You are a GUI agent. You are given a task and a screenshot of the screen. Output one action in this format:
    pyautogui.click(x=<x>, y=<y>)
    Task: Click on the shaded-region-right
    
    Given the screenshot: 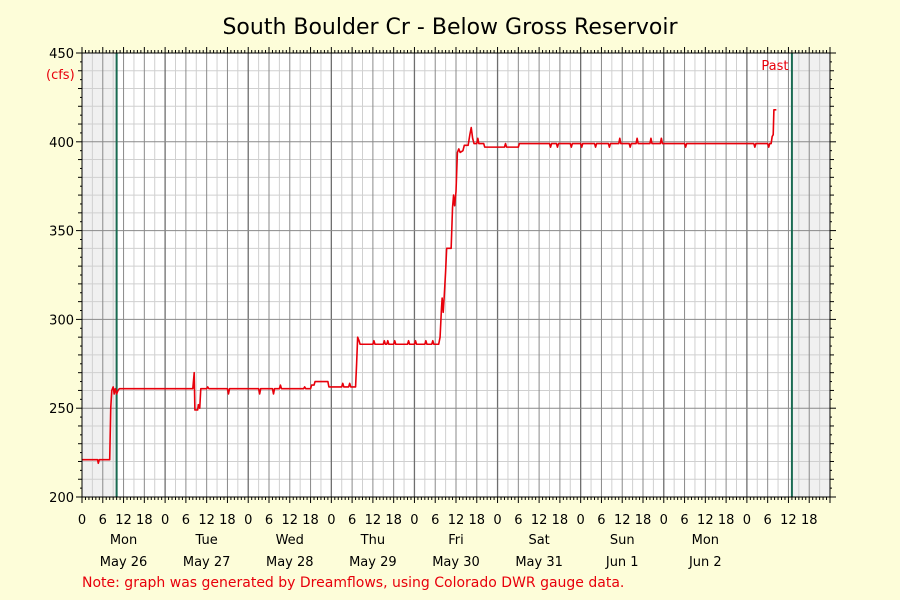 What is the action you would take?
    pyautogui.click(x=810, y=275)
    